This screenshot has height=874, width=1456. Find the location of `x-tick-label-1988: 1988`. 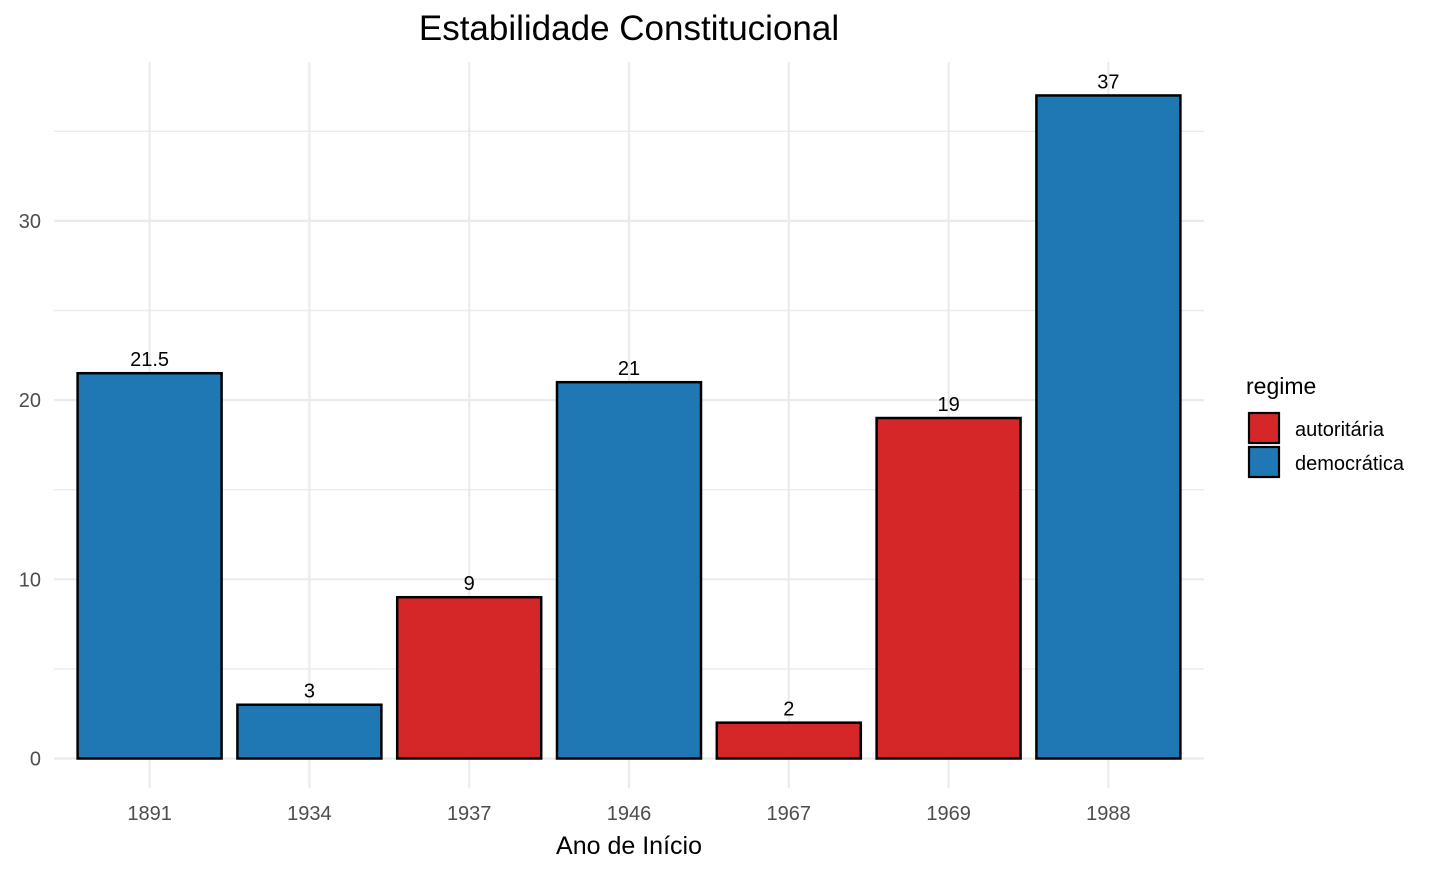

x-tick-label-1988: 1988 is located at coordinates (1108, 814).